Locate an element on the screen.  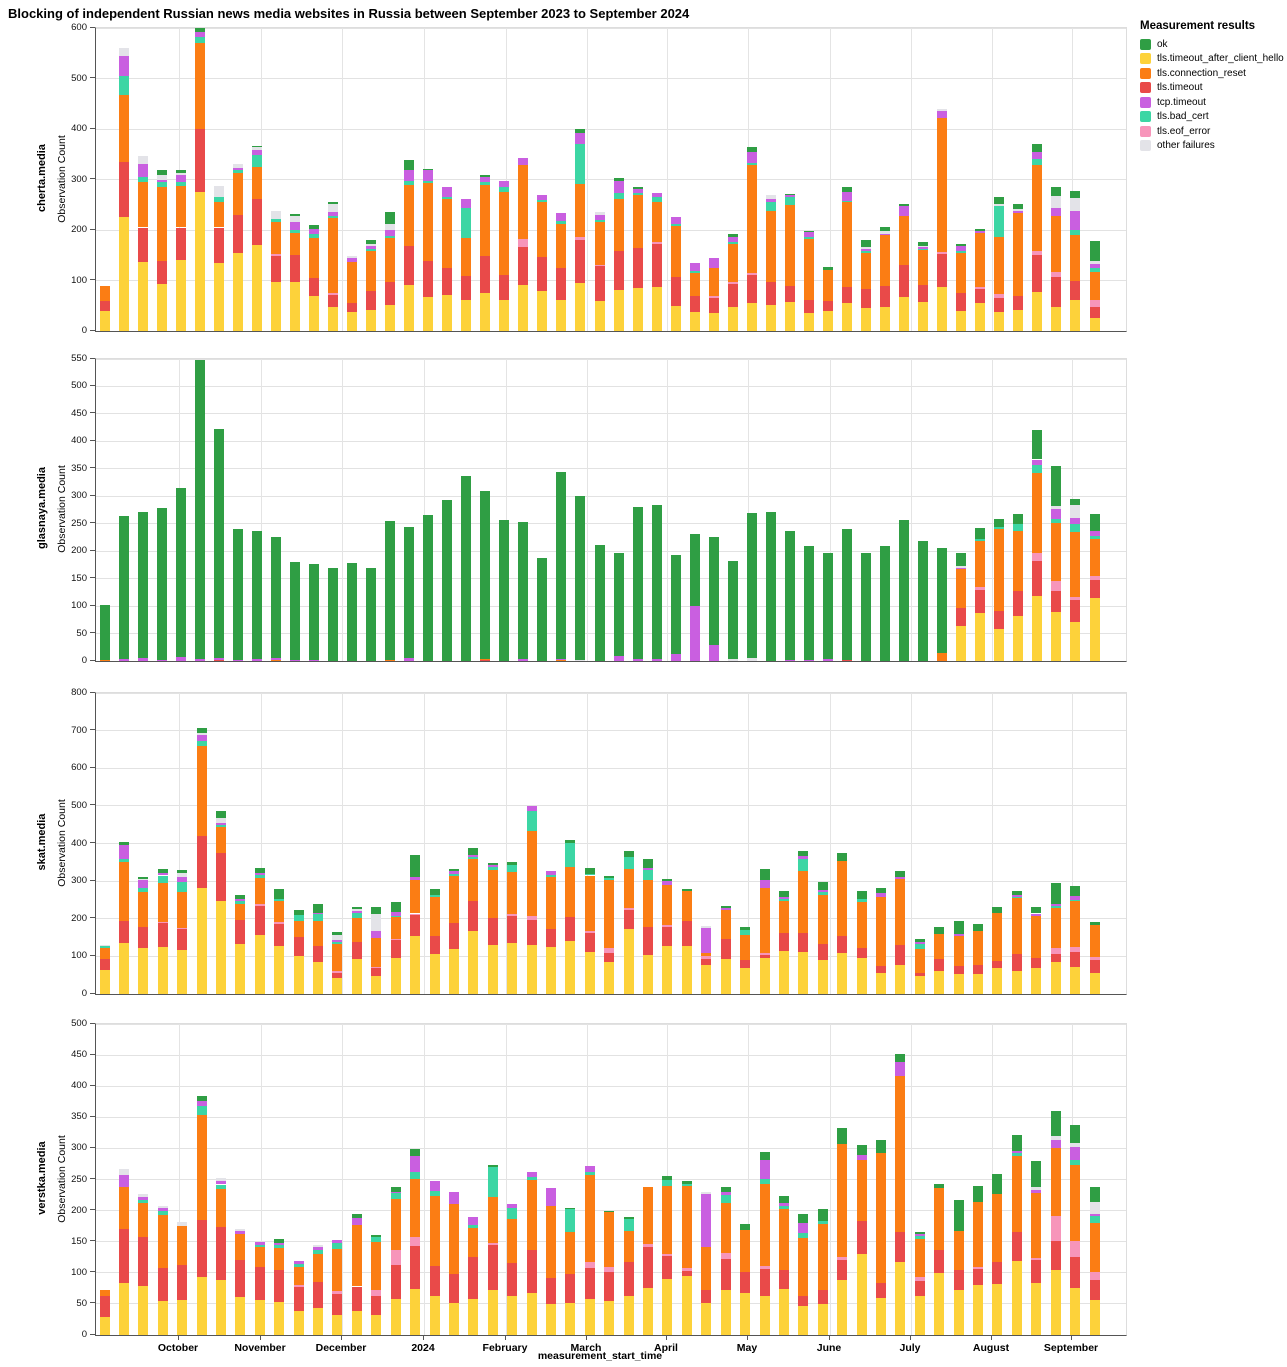
x-tick-label: February is located at coordinates (505, 1348).